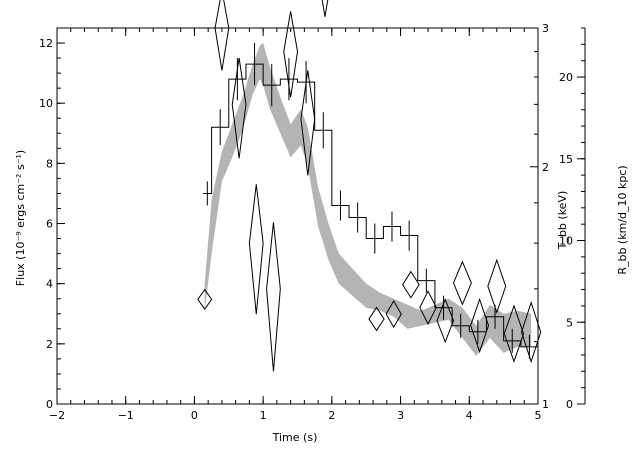  What do you see at coordinates (57, 415) in the screenshot?
I see `x-tick-label: −2` at bounding box center [57, 415].